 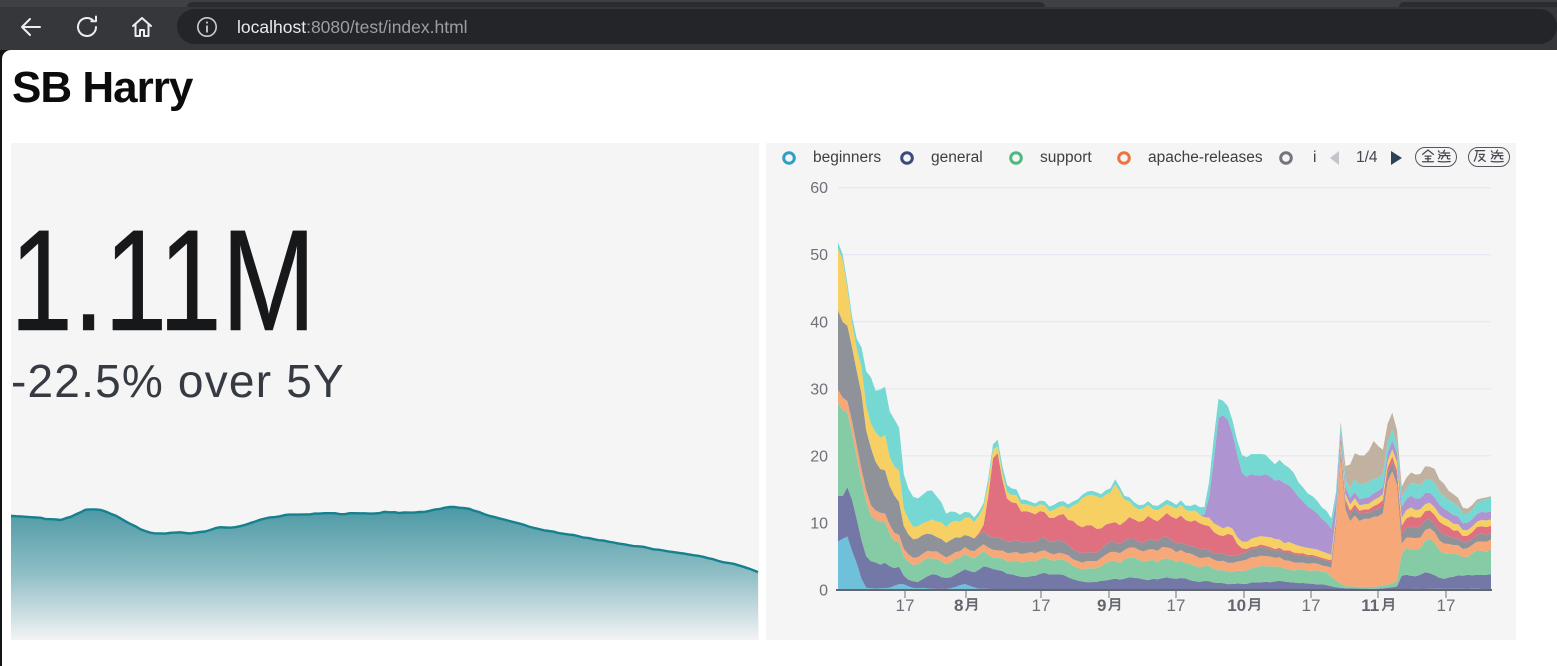 What do you see at coordinates (819, 255) in the screenshot?
I see `svg-text: 50` at bounding box center [819, 255].